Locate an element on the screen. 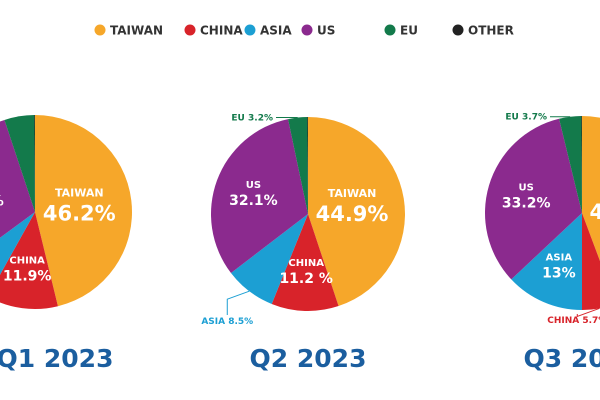 This screenshot has height=400, width=600. slice-label: EU 3.2% is located at coordinates (252, 118).